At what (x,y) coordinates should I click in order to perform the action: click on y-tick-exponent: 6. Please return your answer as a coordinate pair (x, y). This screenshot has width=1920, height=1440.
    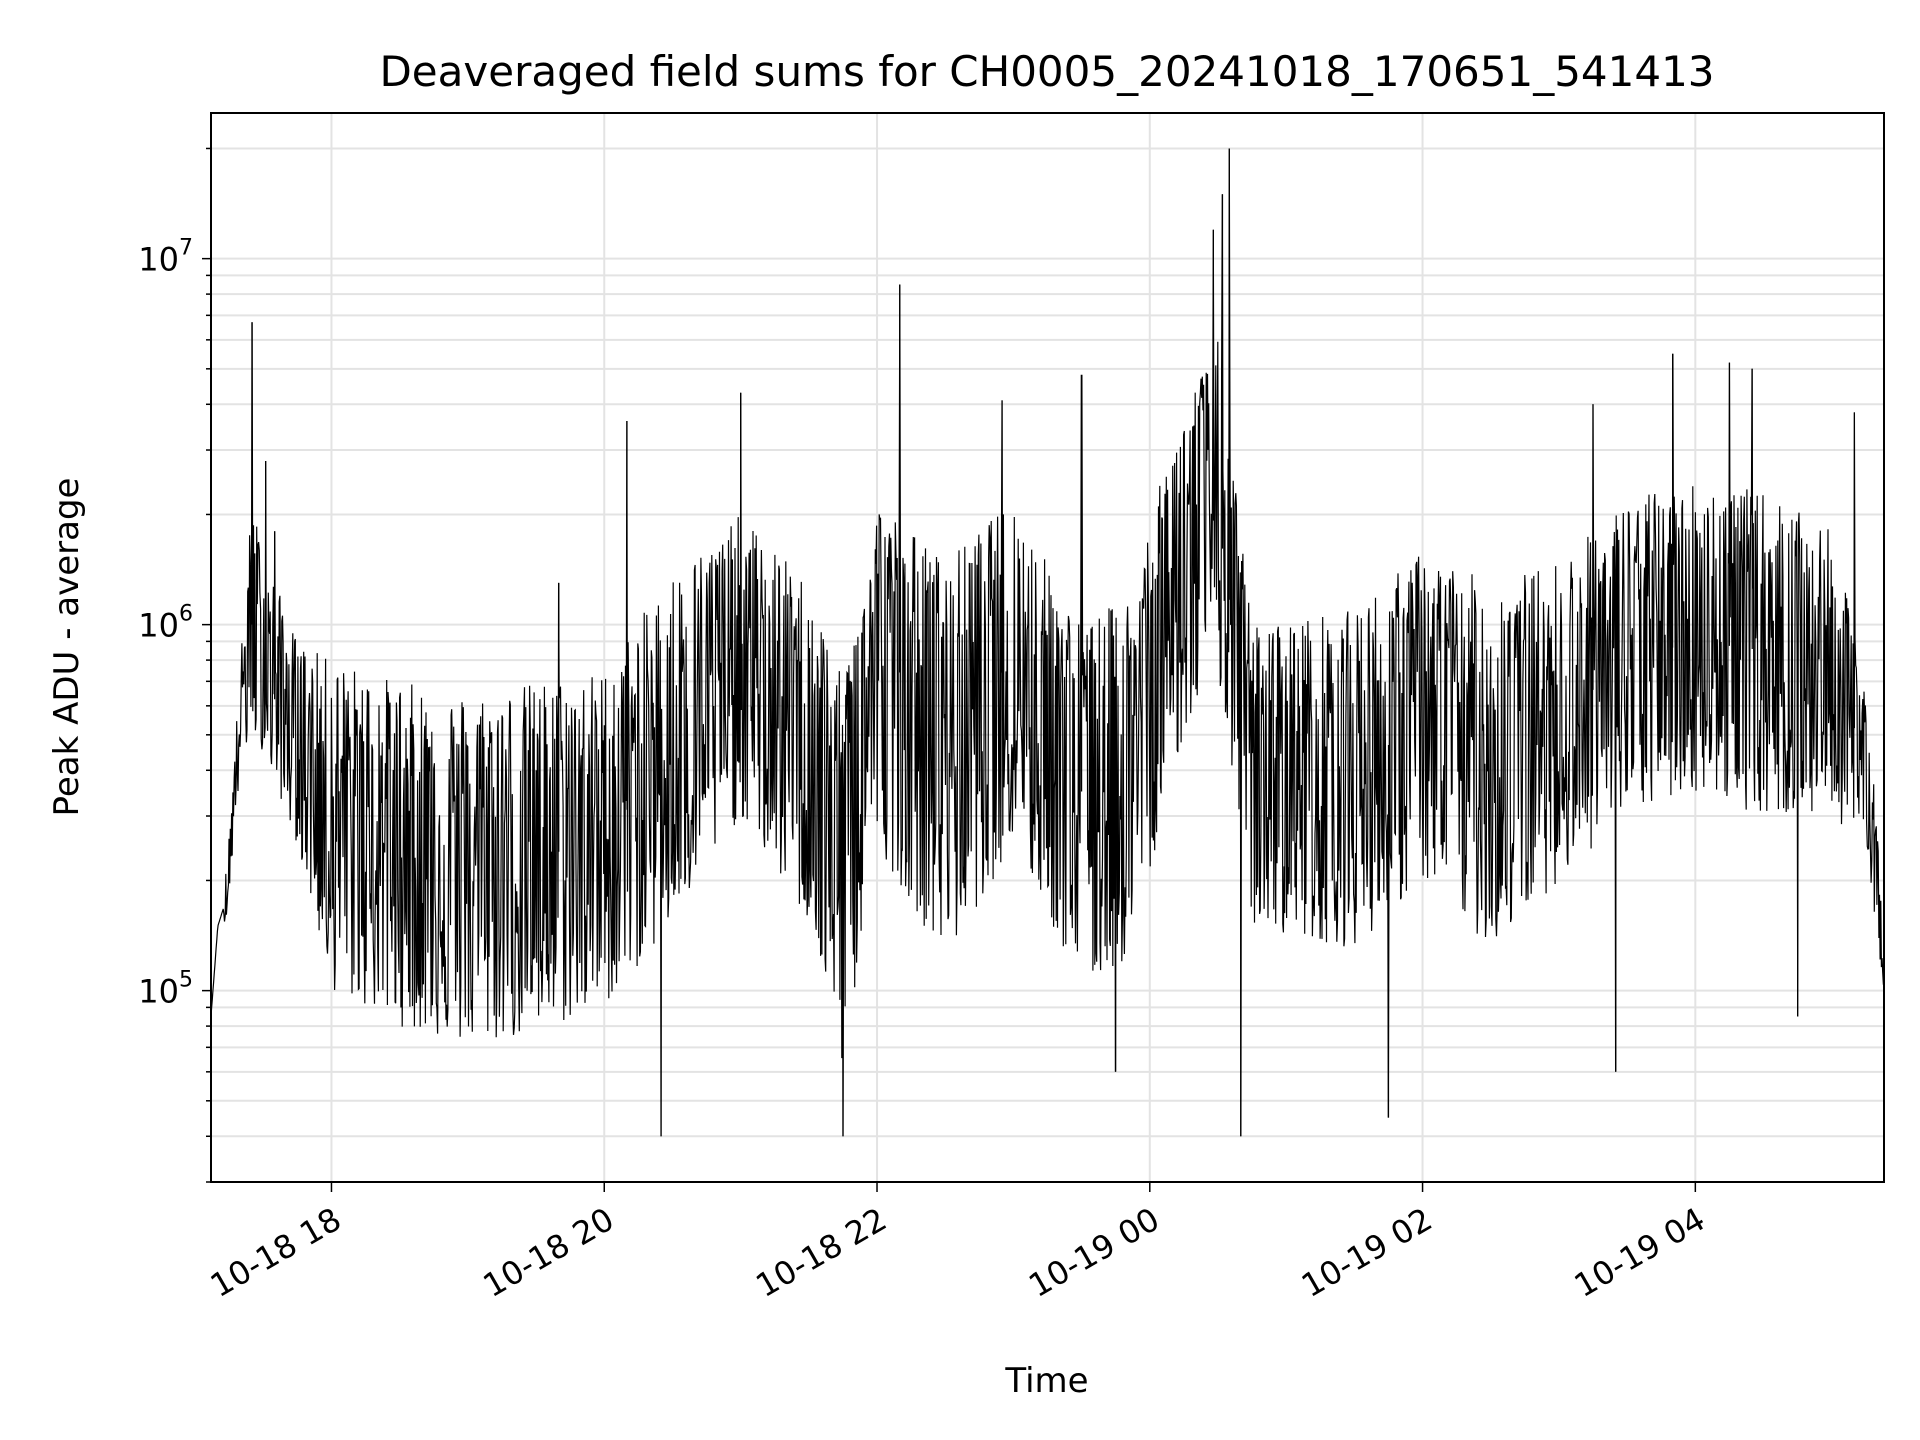
    Looking at the image, I should click on (186, 614).